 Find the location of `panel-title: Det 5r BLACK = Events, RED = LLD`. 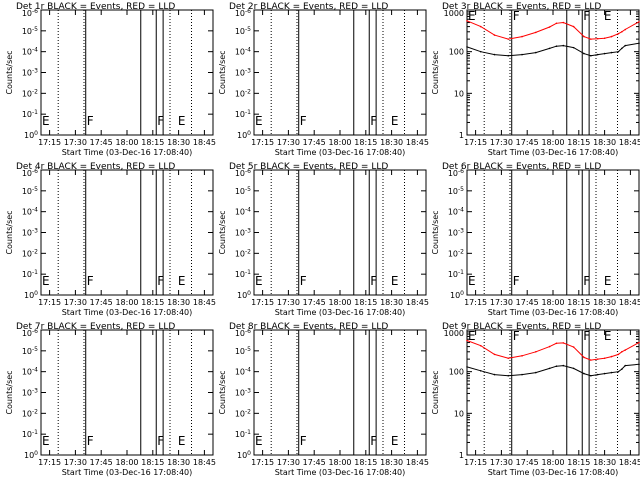

panel-title: Det 5r BLACK = Events, RED = LLD is located at coordinates (308, 167).